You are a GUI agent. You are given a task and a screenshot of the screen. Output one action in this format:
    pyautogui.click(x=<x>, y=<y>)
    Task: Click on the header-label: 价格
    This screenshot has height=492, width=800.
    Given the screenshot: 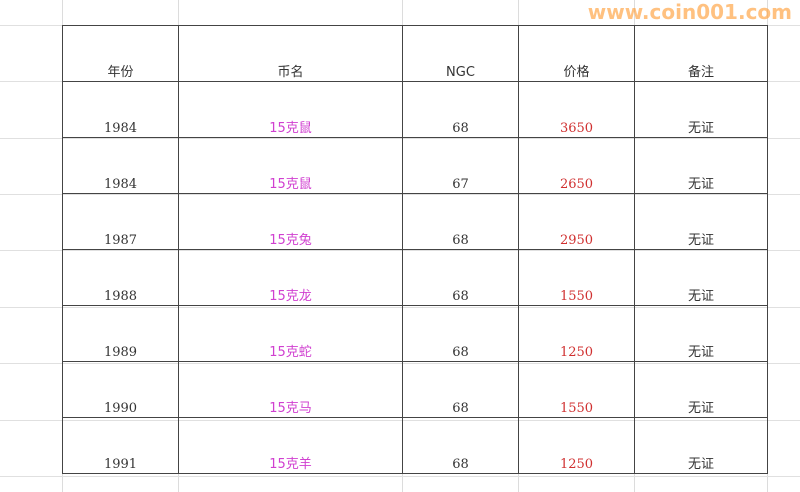 What is the action you would take?
    pyautogui.click(x=576, y=72)
    